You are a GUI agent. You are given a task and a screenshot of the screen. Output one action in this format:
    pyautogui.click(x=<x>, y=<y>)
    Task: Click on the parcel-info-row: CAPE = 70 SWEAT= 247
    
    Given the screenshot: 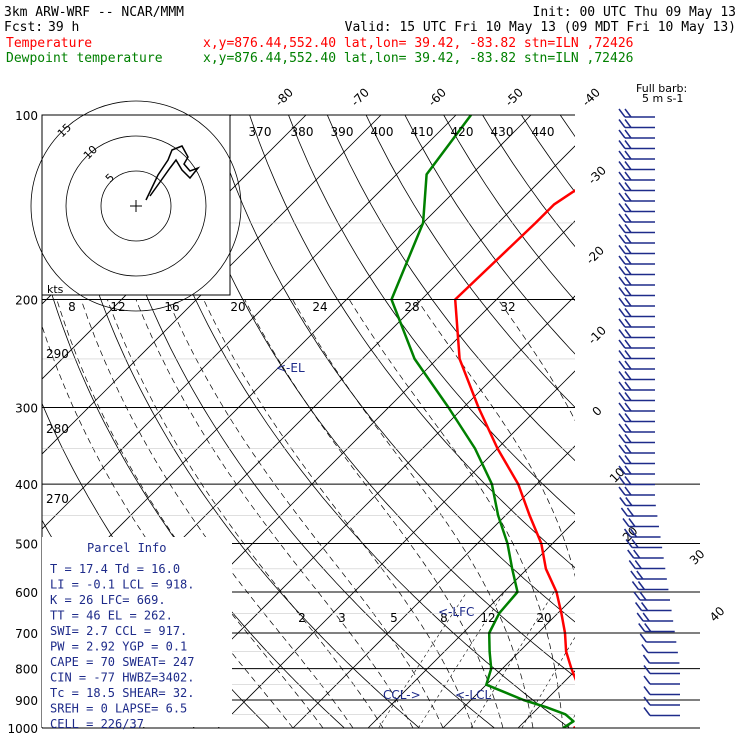 What is the action you would take?
    pyautogui.click(x=122, y=662)
    